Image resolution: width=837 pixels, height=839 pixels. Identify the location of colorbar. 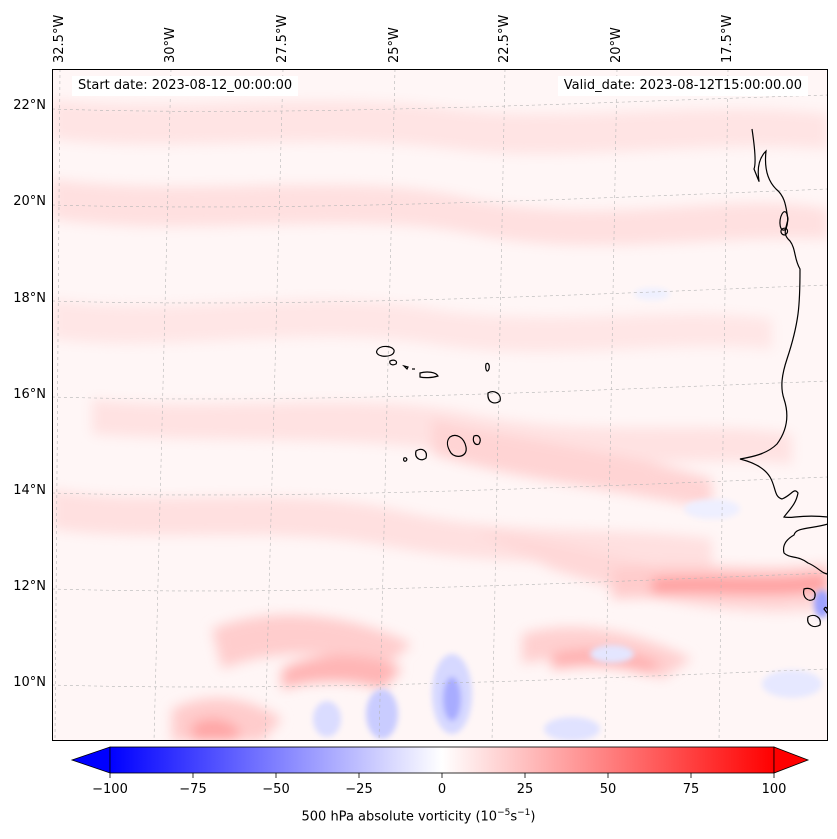
(440, 762).